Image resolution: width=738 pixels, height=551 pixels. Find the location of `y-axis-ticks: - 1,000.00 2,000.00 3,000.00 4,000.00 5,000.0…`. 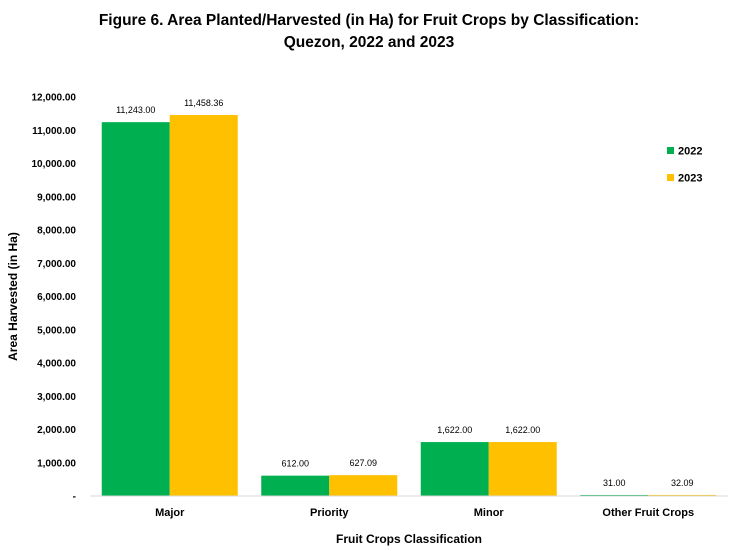

y-axis-ticks: - 1,000.00 2,000.00 3,000.00 4,000.00 5,000.0… is located at coordinates (54, 298).